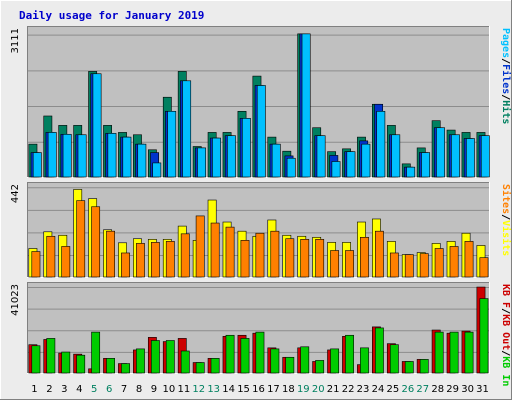 The height and width of the screenshot is (400, 512). Describe the element at coordinates (467, 389) in the screenshot. I see `x-tick-label-day-30: 30` at that location.